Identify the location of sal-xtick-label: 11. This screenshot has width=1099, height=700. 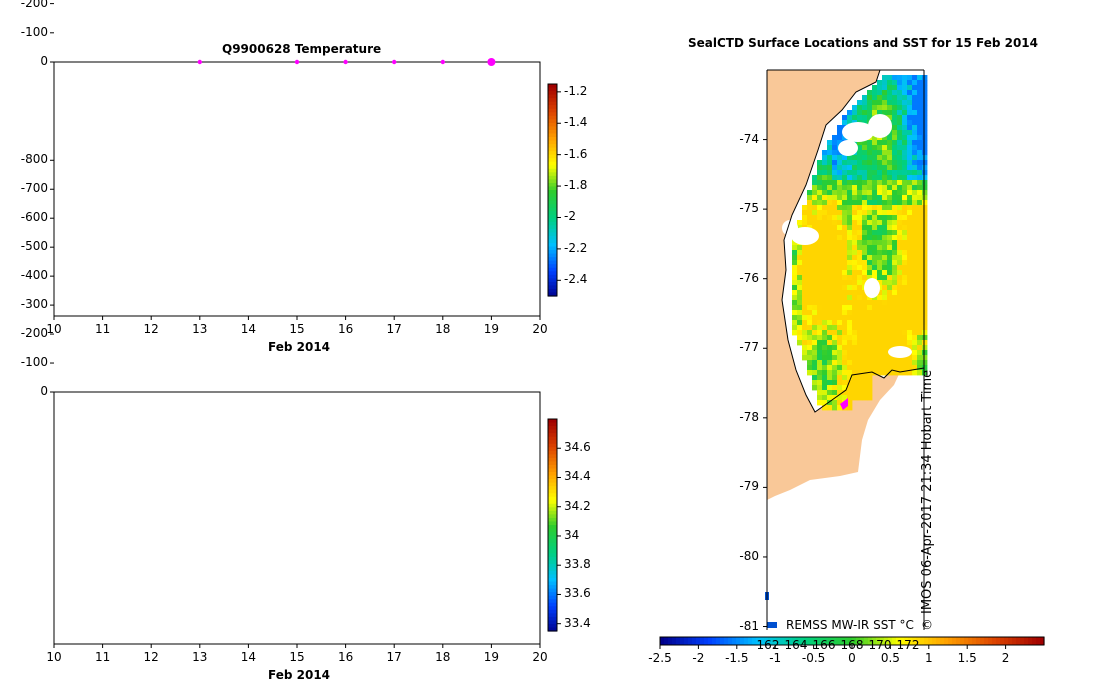
(102, 657).